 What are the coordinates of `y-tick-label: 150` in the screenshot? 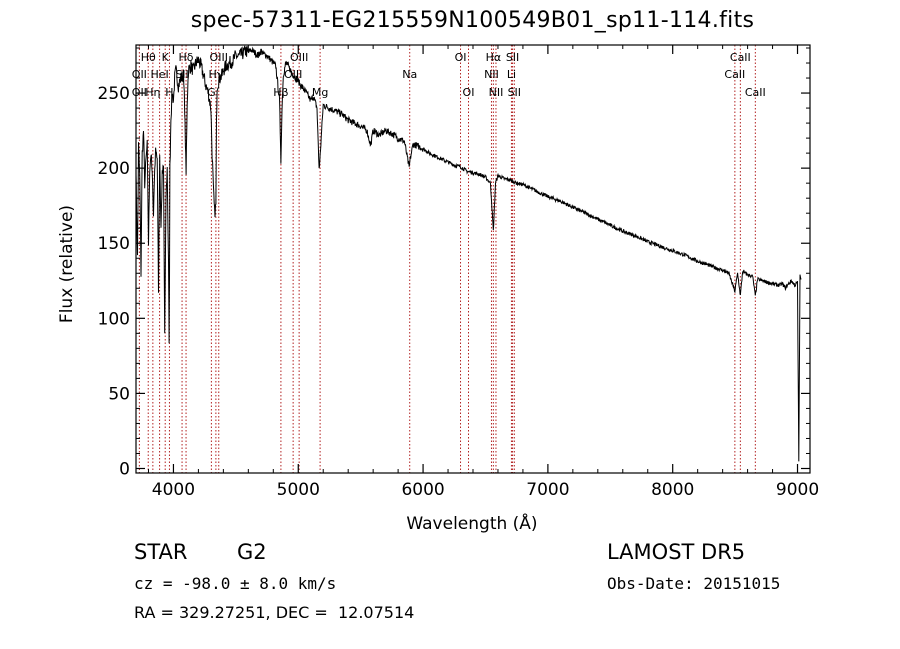 It's located at (114, 244).